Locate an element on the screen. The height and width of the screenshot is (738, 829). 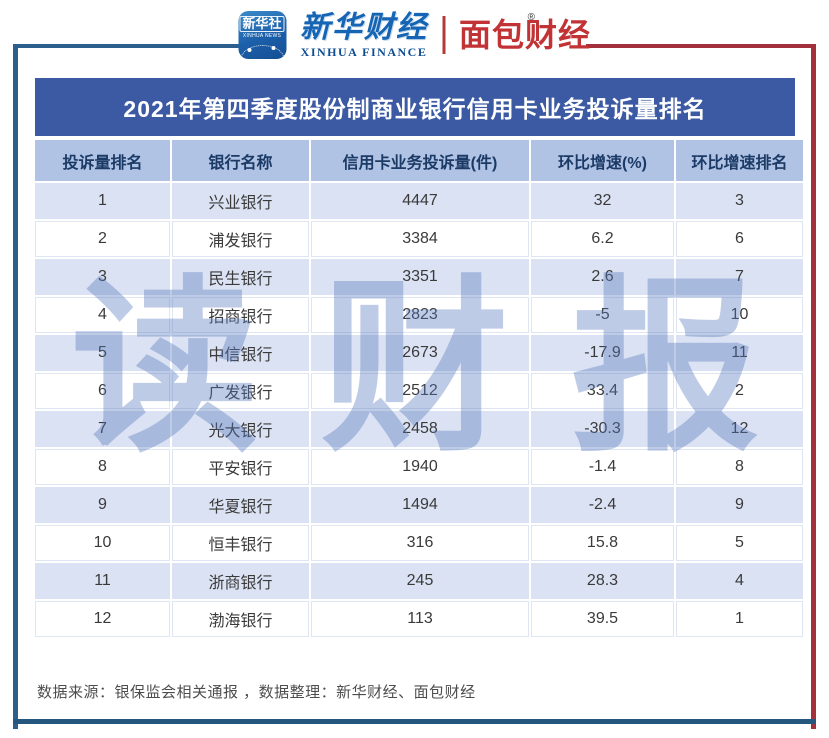
table-row: 10 恒丰银行 316 15.8 5 is located at coordinates (419, 543).